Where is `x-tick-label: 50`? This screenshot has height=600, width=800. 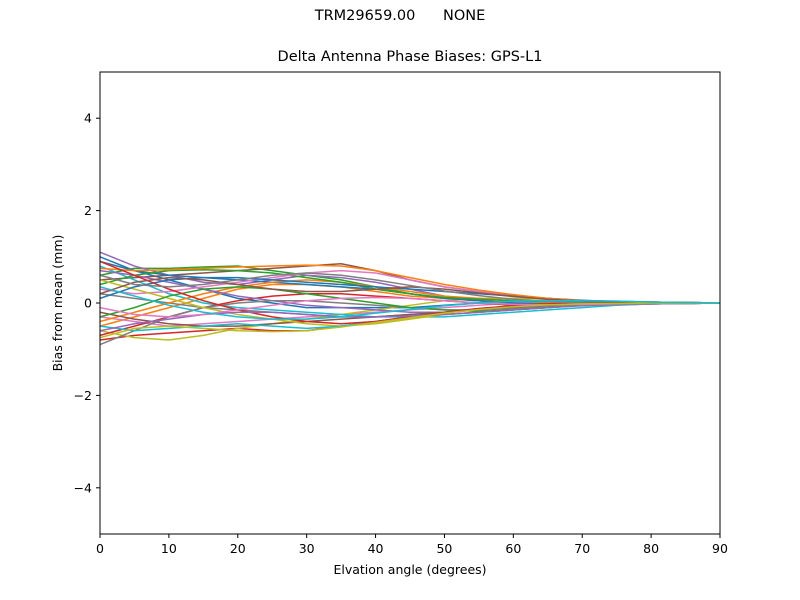
x-tick-label: 50 is located at coordinates (444, 548).